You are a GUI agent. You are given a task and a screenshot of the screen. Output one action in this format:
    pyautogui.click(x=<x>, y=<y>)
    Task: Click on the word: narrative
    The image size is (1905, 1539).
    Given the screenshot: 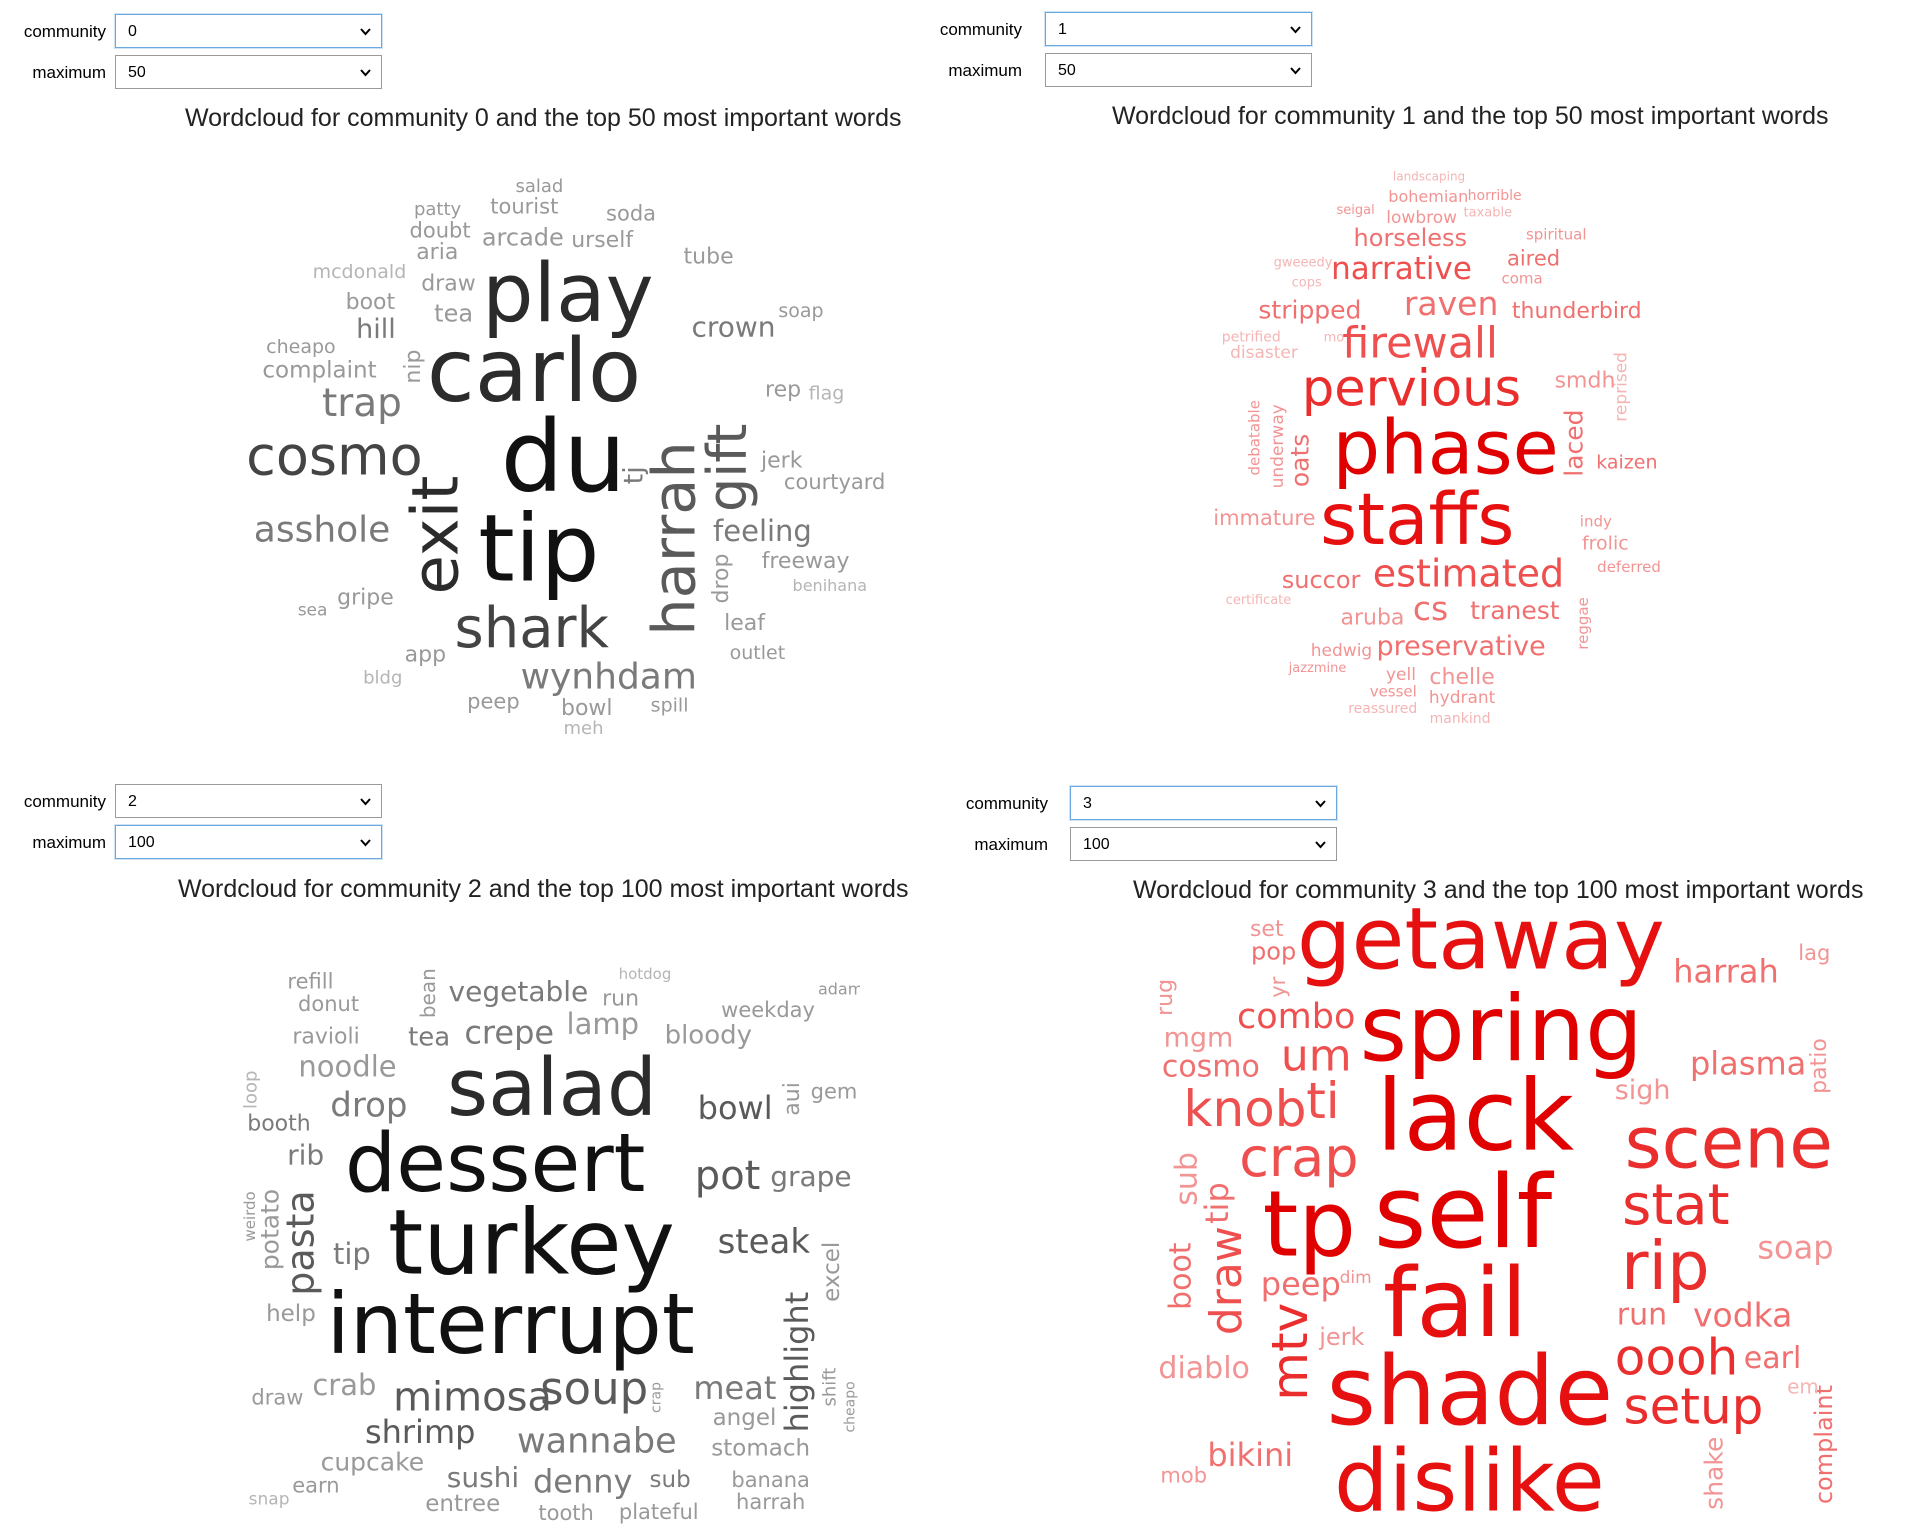 What is the action you would take?
    pyautogui.click(x=1401, y=269)
    